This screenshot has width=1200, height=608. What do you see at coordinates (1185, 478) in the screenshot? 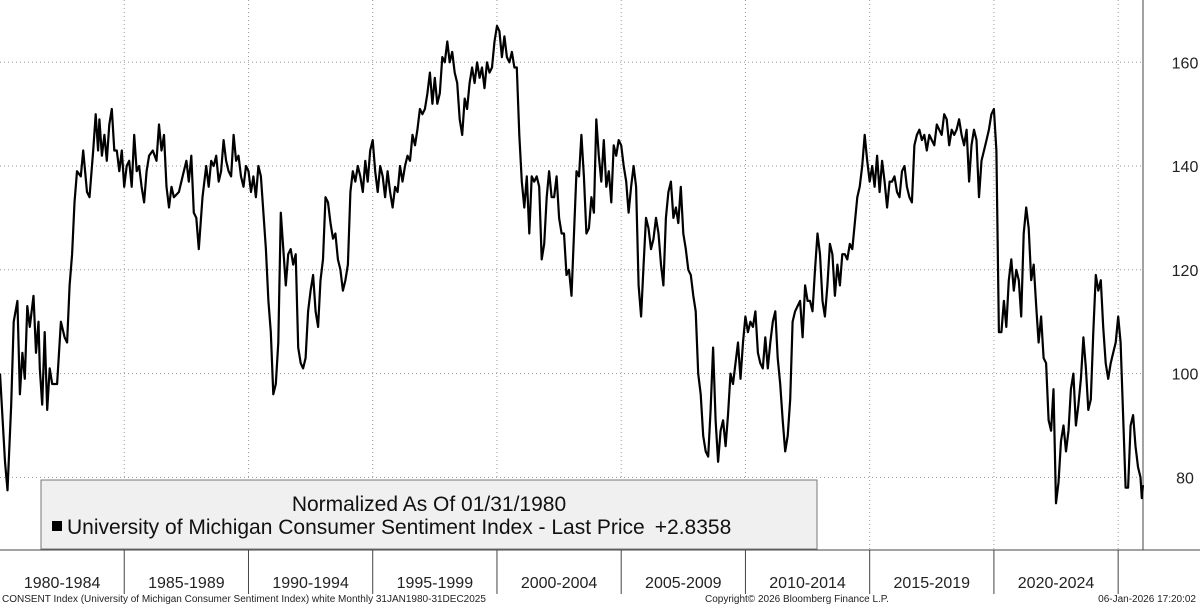
I see `y-tick-label: 80` at bounding box center [1185, 478].